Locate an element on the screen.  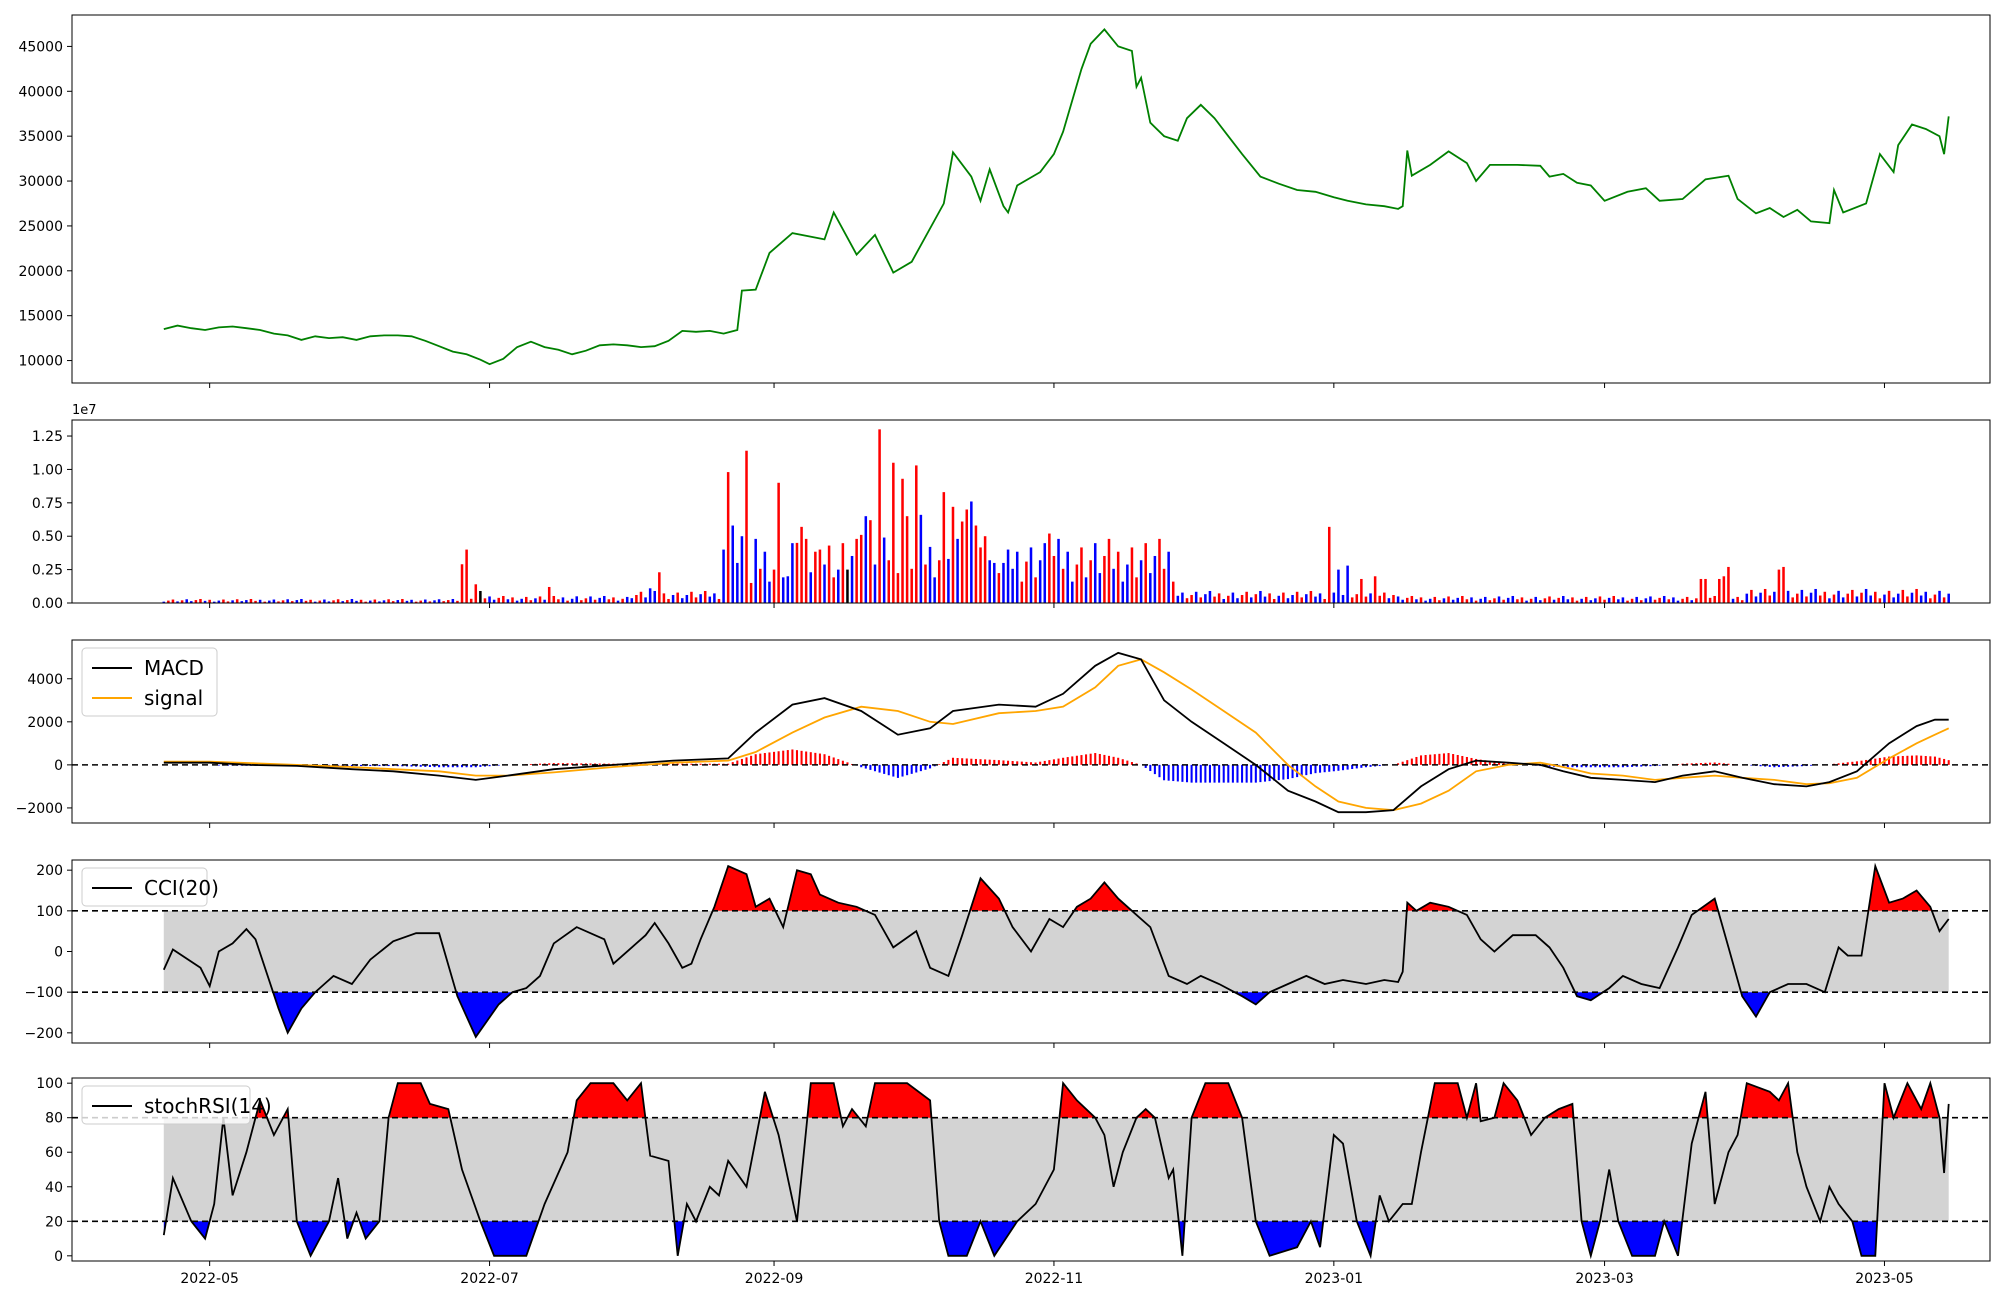
y-tick-label: −2000 is located at coordinates (39, 809).